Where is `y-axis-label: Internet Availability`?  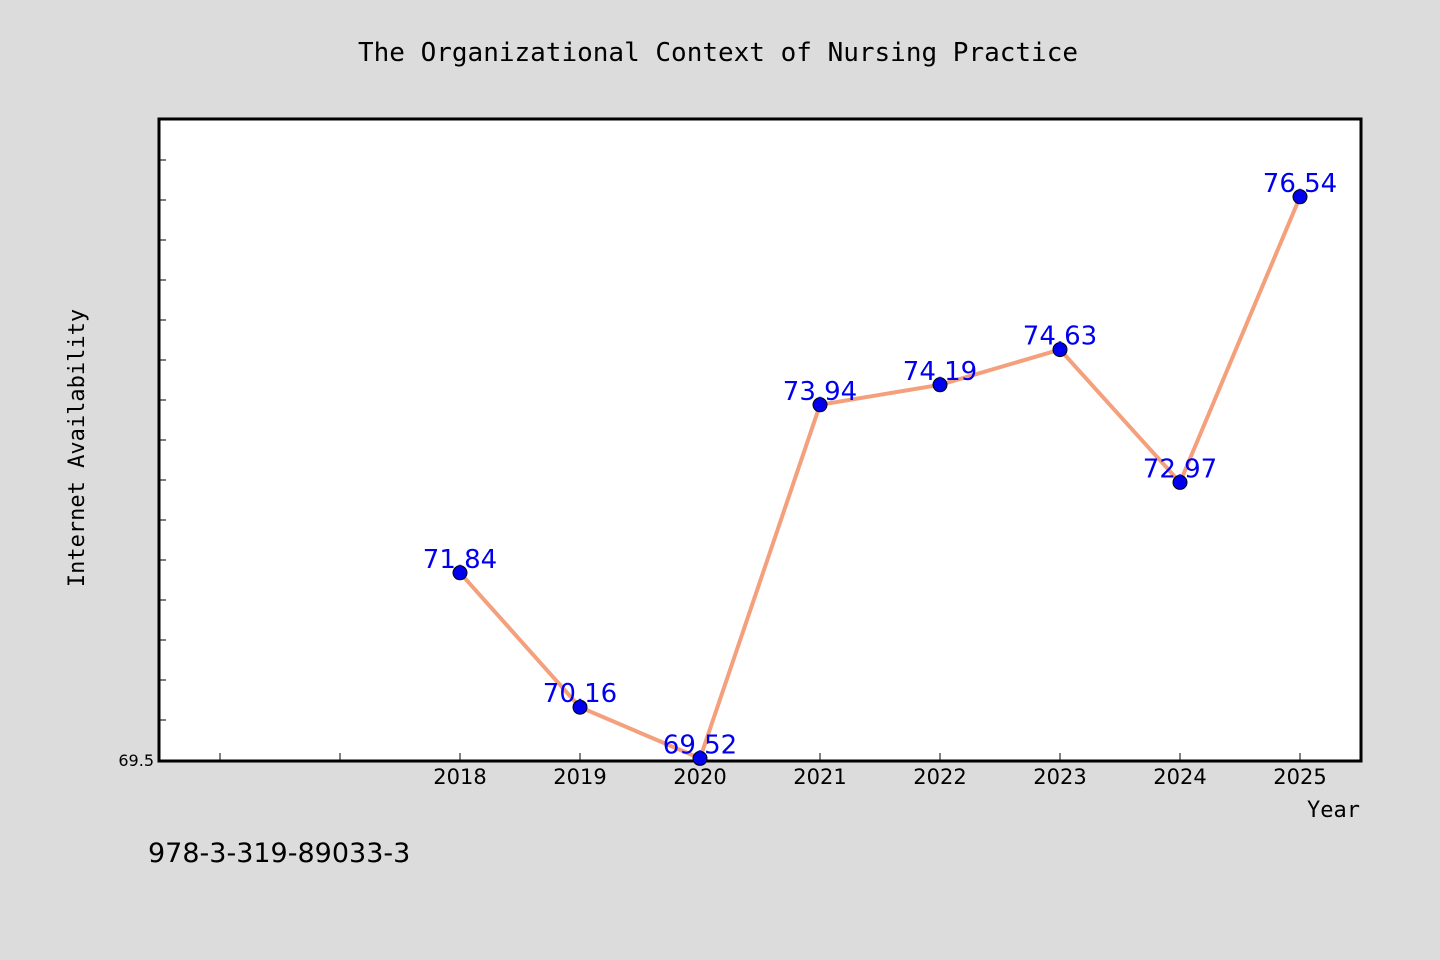 y-axis-label: Internet Availability is located at coordinates (77, 448).